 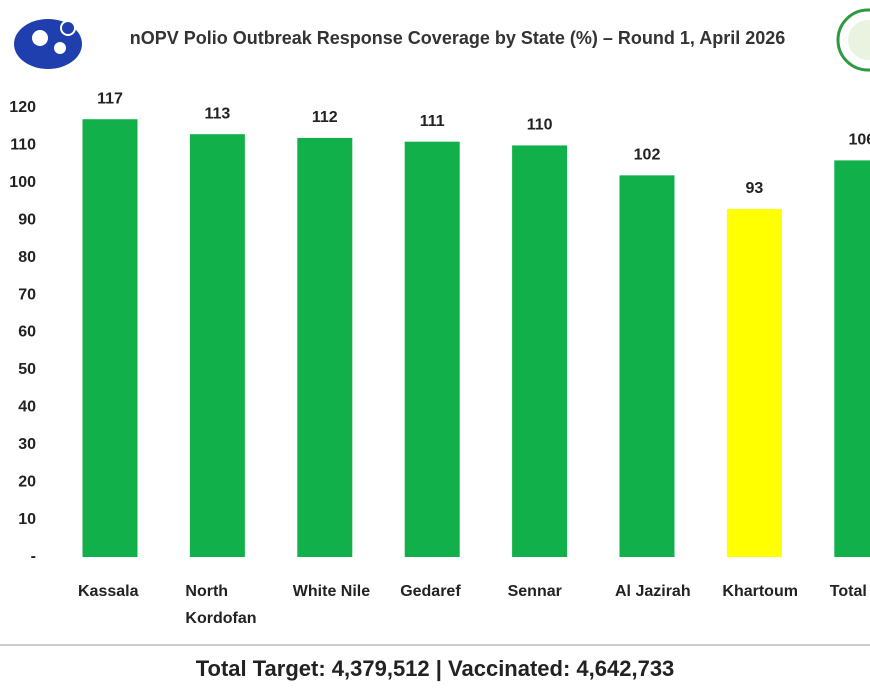 I want to click on y-tick-label: 60, so click(x=27, y=332).